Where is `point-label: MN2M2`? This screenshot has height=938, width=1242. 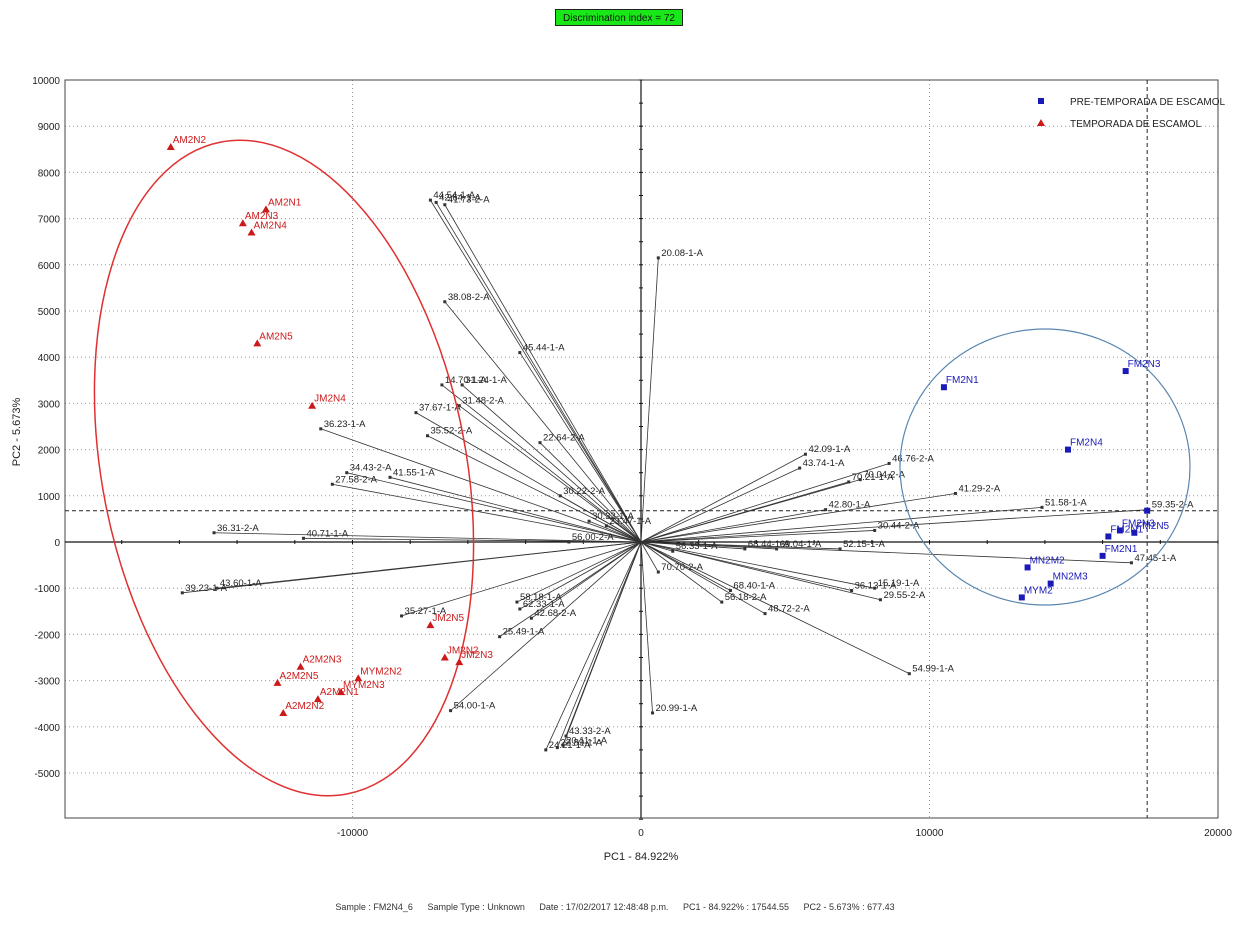
point-label: MN2M2 is located at coordinates (1047, 560).